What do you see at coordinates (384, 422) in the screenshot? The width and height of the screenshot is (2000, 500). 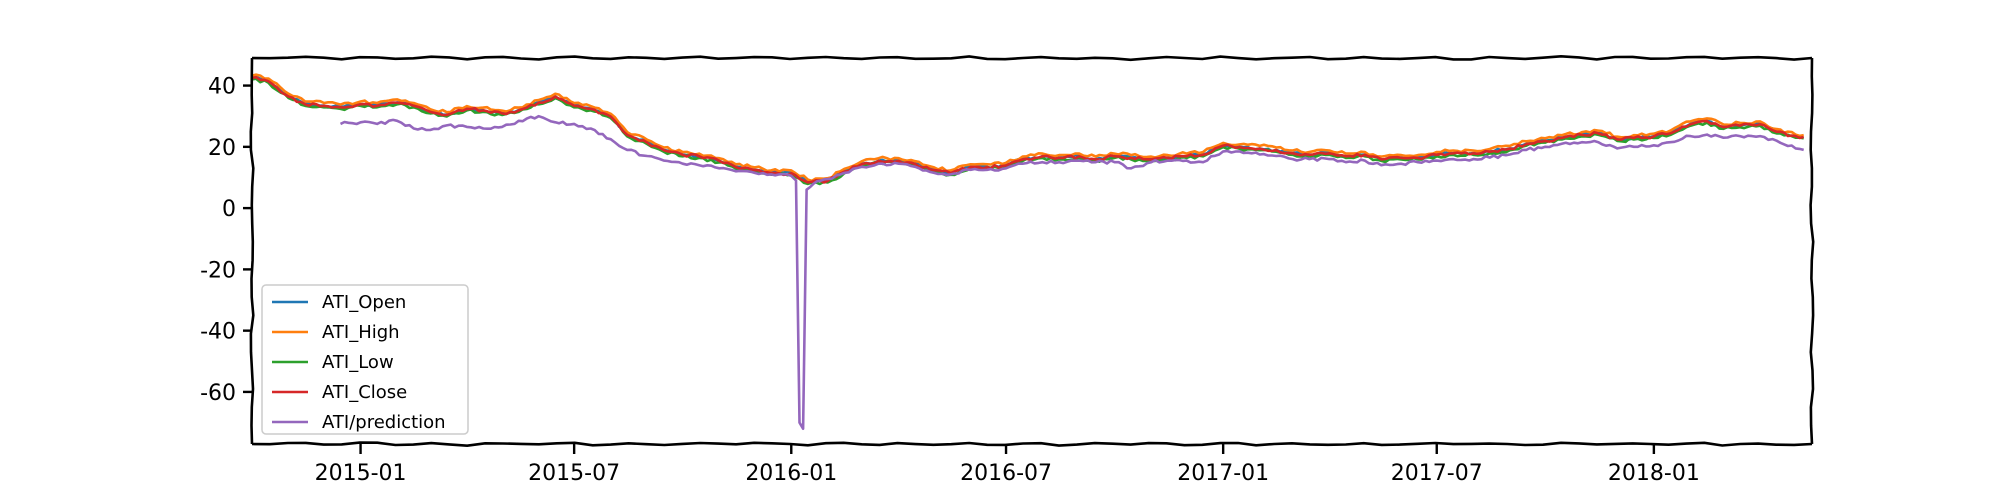 I see `legend-label: ATI/prediction` at bounding box center [384, 422].